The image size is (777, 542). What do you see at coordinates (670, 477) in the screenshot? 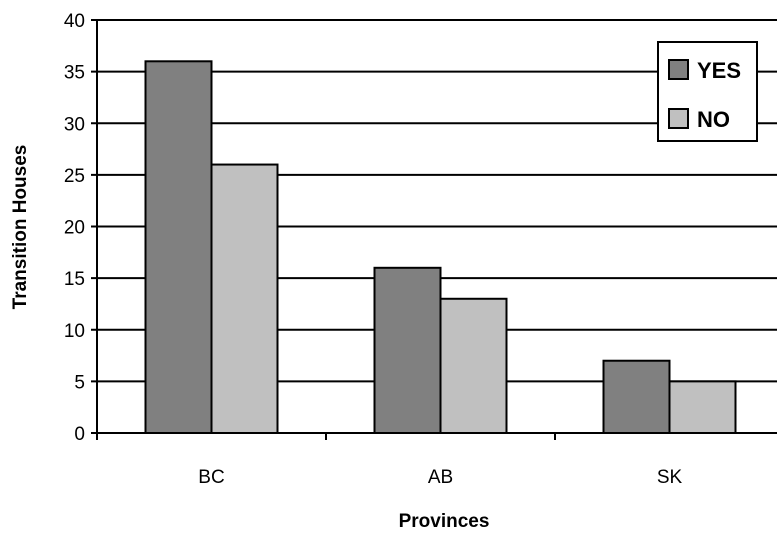
I see `x-tick-label: SK` at bounding box center [670, 477].